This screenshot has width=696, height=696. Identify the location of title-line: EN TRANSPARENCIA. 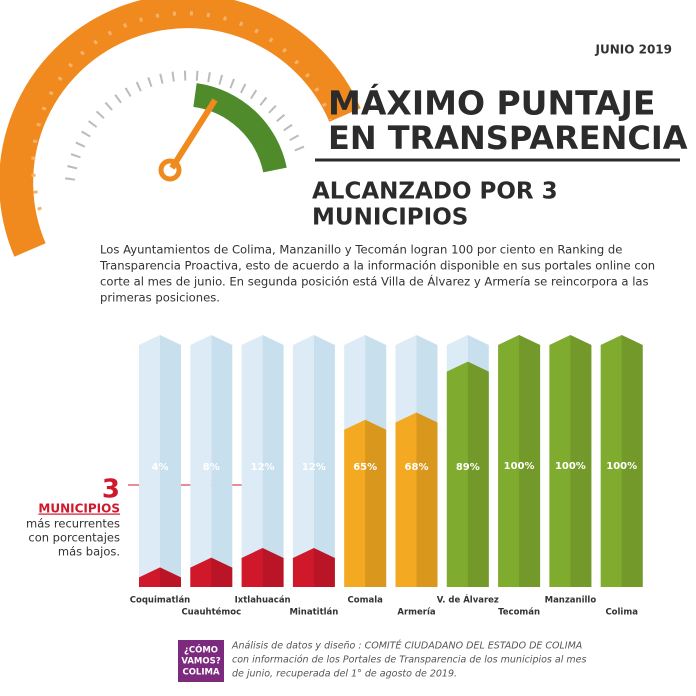
(508, 138).